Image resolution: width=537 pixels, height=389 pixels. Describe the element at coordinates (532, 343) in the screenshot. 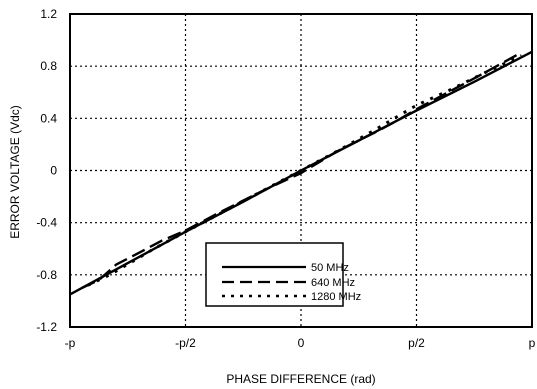

I see `x-tick-label: p` at that location.